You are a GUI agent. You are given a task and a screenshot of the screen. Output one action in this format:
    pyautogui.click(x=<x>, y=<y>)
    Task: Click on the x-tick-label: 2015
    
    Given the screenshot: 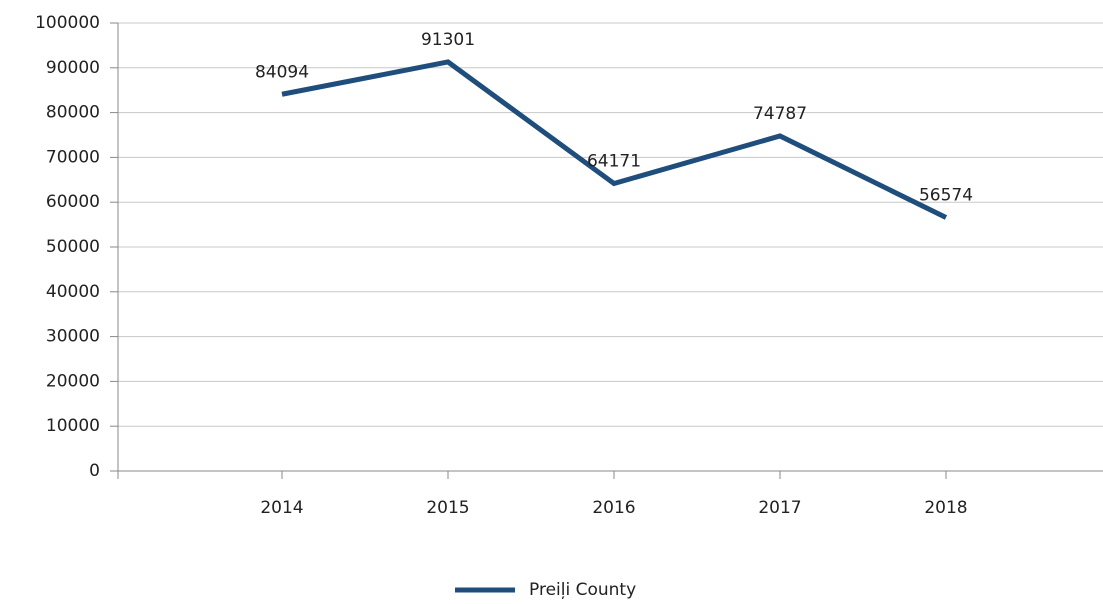 What is the action you would take?
    pyautogui.click(x=447, y=508)
    